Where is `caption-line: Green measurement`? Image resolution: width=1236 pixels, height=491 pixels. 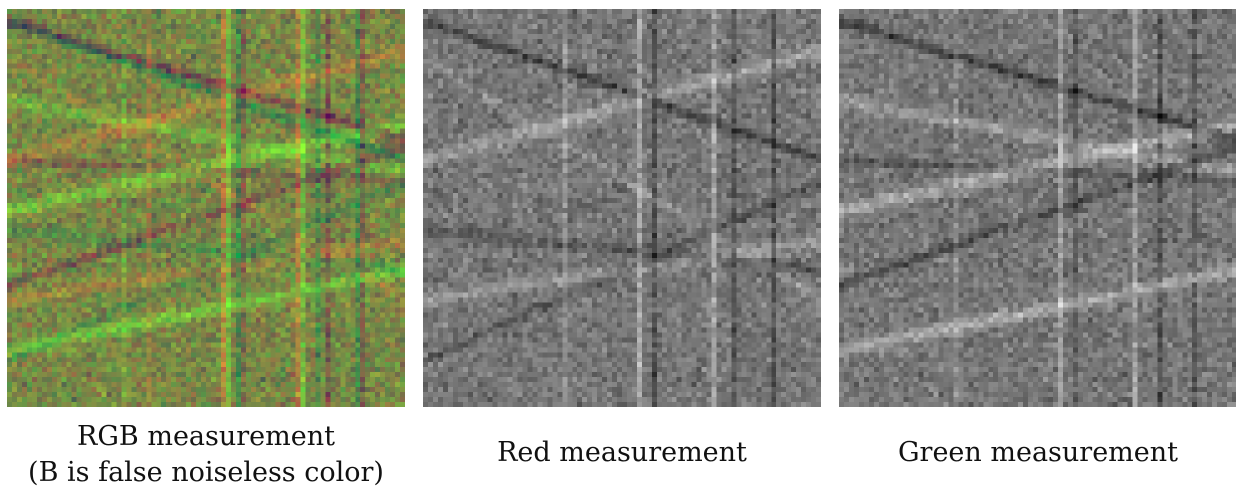
caption-line: Green measurement is located at coordinates (1038, 452).